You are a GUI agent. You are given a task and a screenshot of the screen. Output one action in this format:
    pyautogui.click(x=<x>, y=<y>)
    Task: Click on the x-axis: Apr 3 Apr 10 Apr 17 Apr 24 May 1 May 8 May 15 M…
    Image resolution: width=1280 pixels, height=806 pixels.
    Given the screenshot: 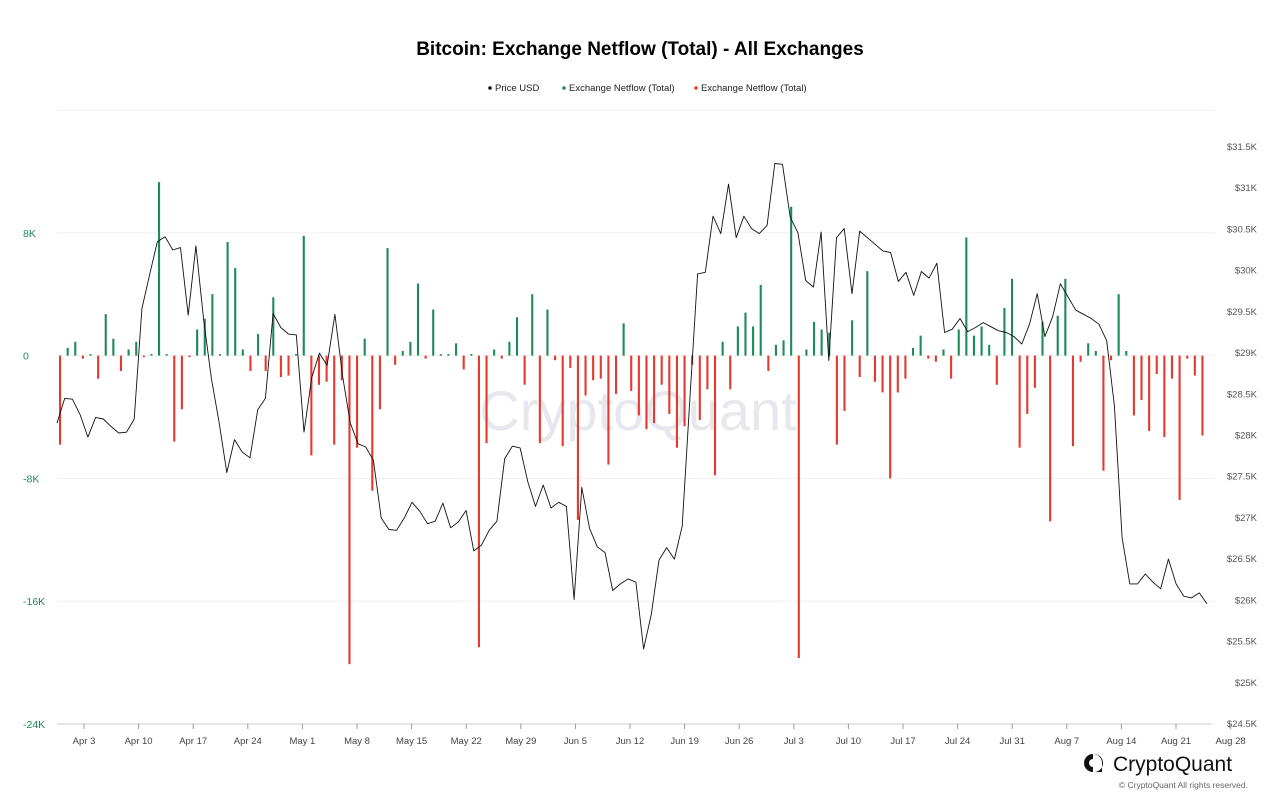 What is the action you would take?
    pyautogui.click(x=651, y=735)
    